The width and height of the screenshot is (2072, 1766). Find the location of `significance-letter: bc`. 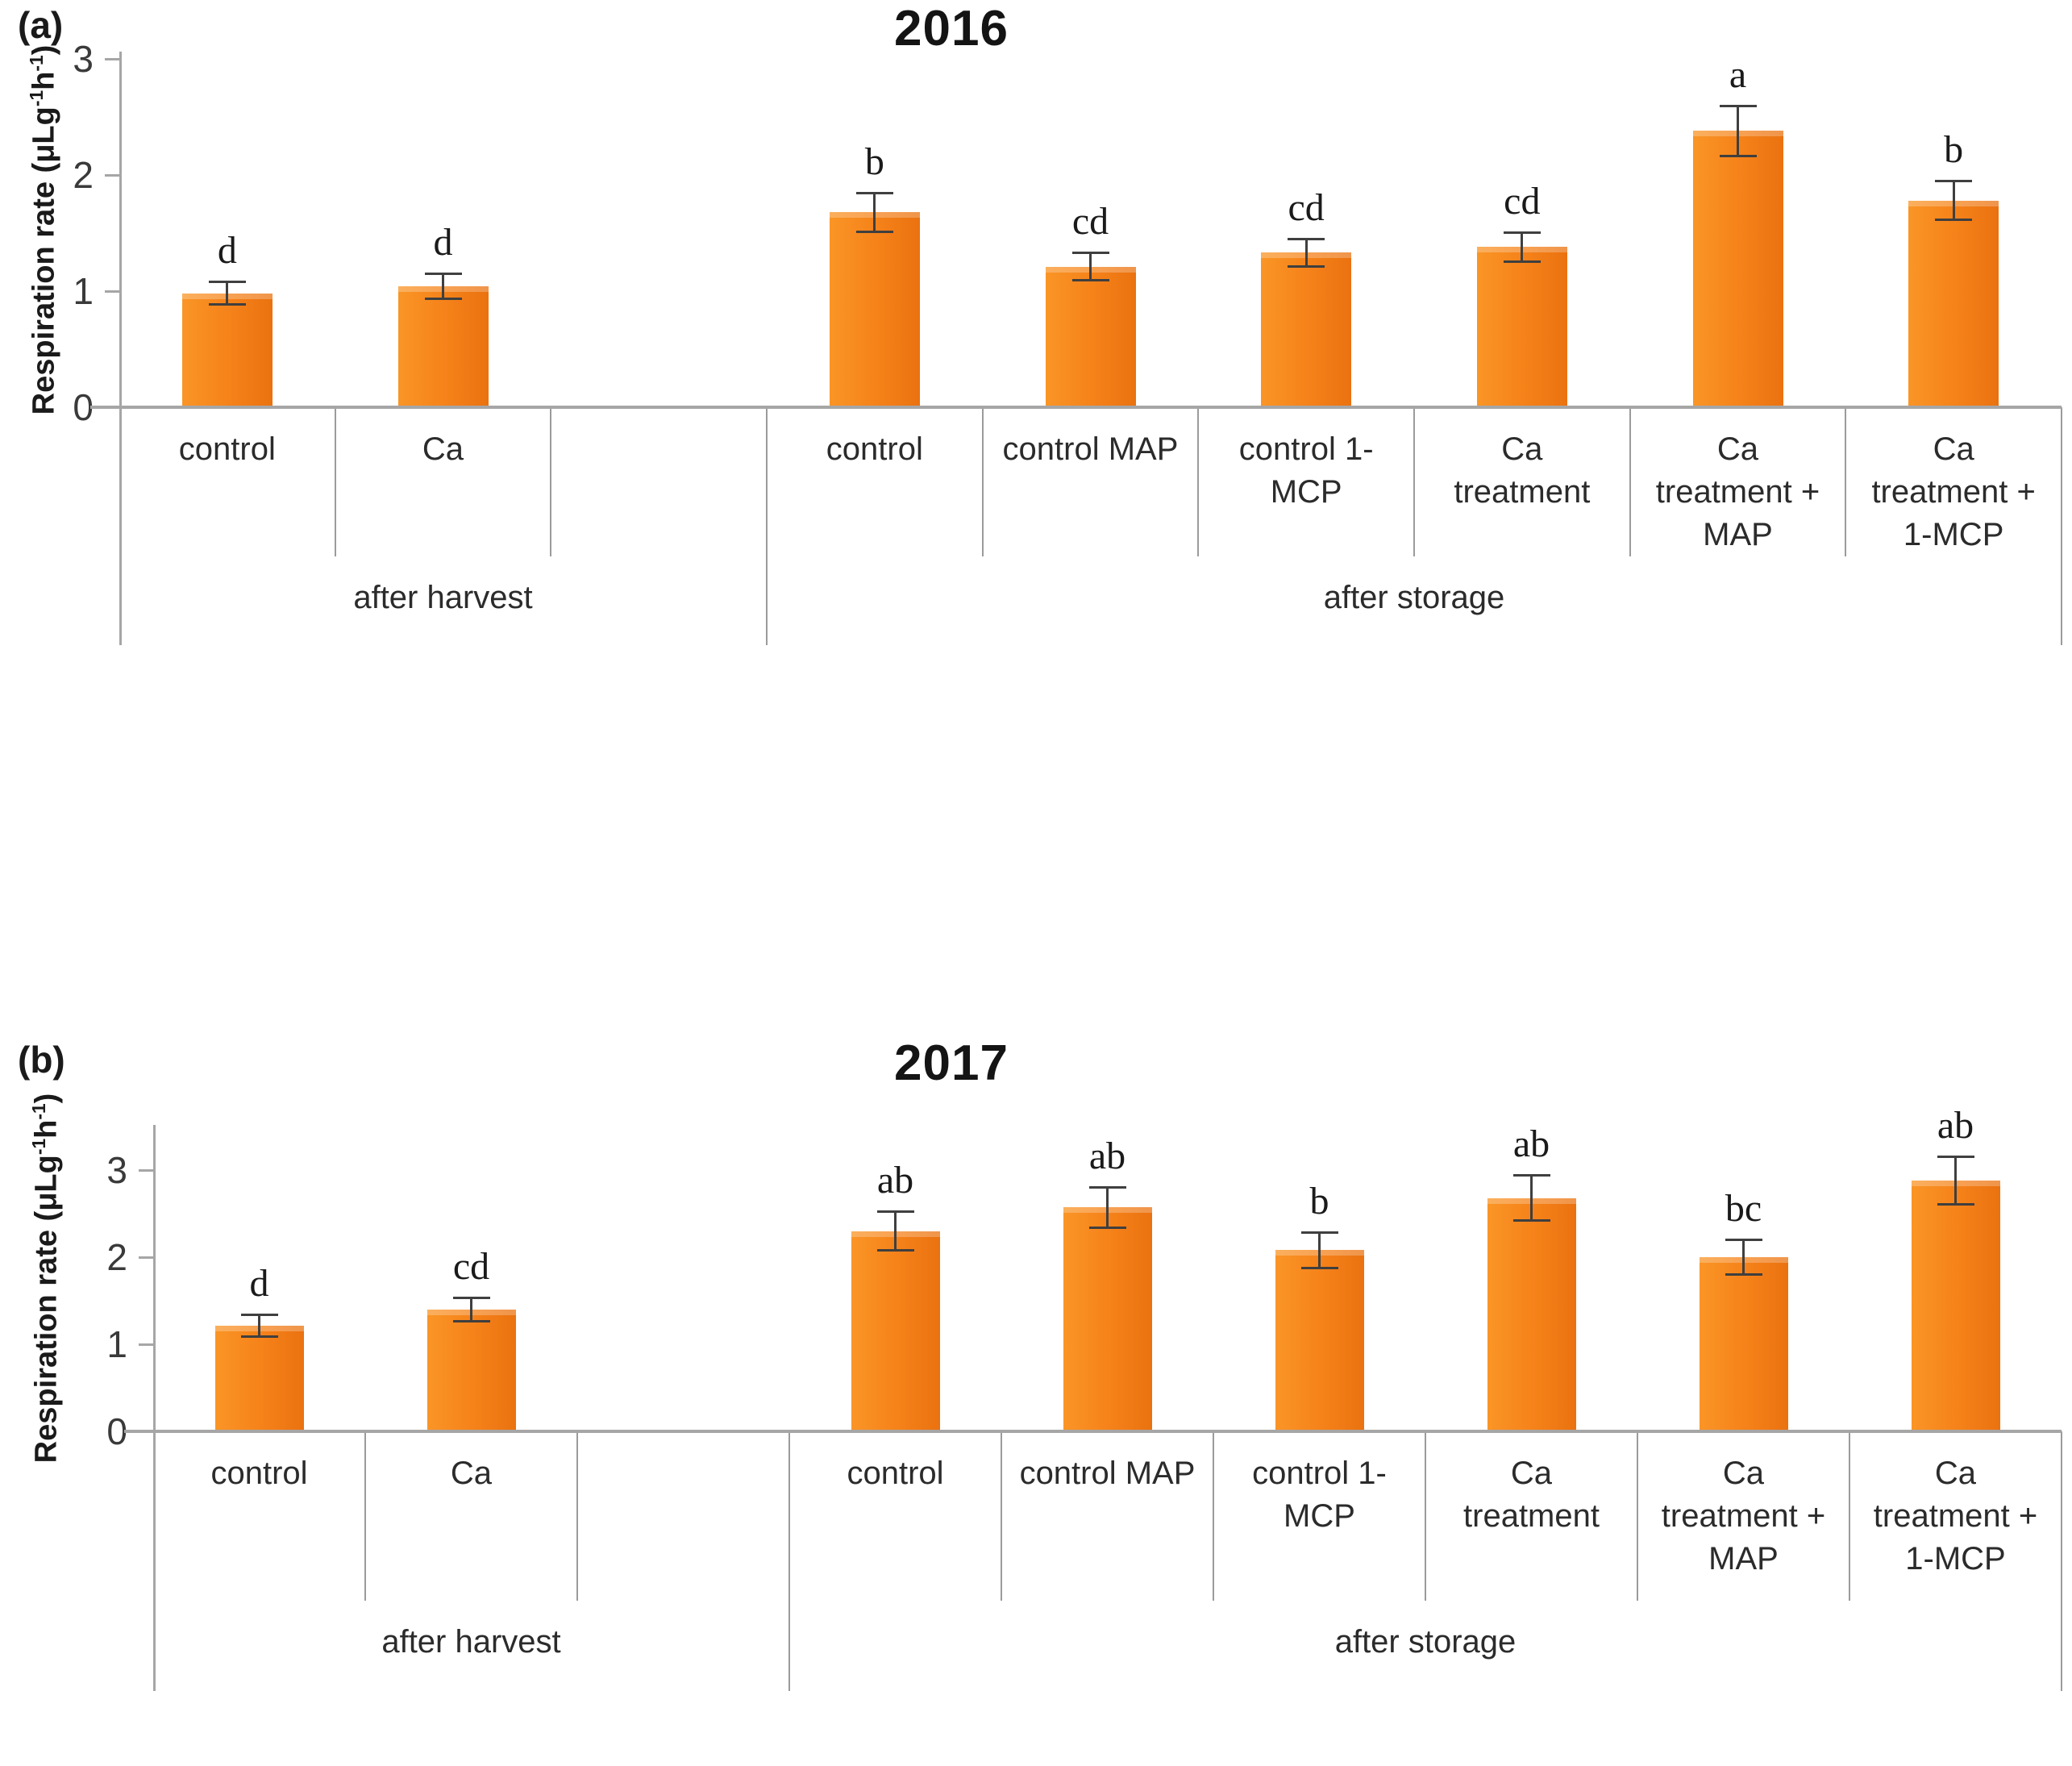

significance-letter: bc is located at coordinates (1743, 1209).